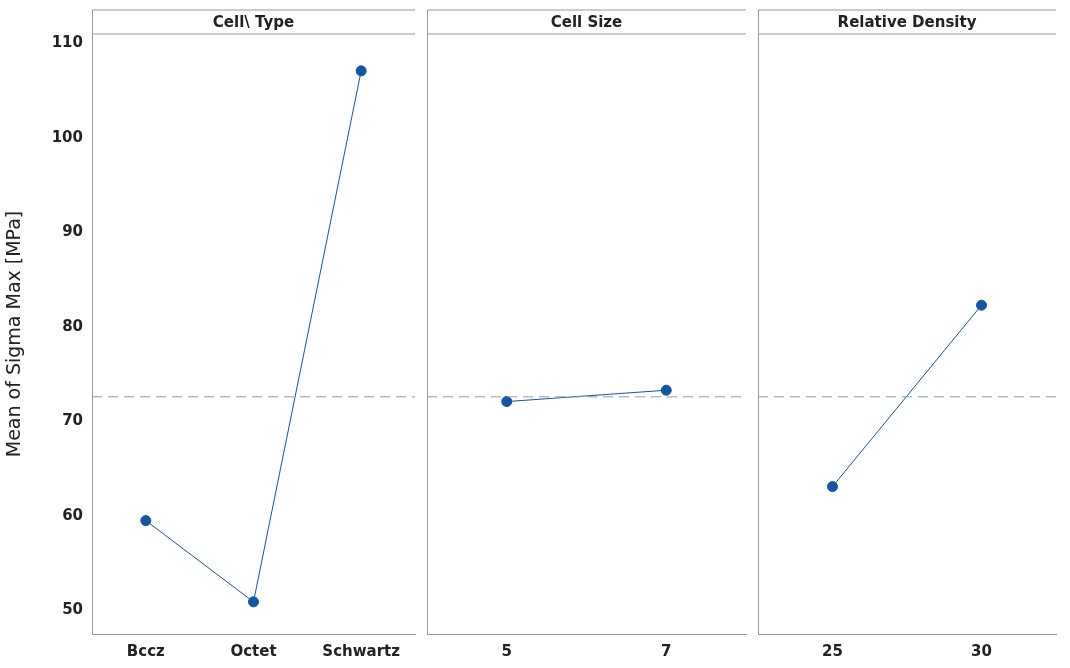 Image resolution: width=1070 pixels, height=668 pixels. Describe the element at coordinates (72, 325) in the screenshot. I see `y-tick-label: 80` at that location.